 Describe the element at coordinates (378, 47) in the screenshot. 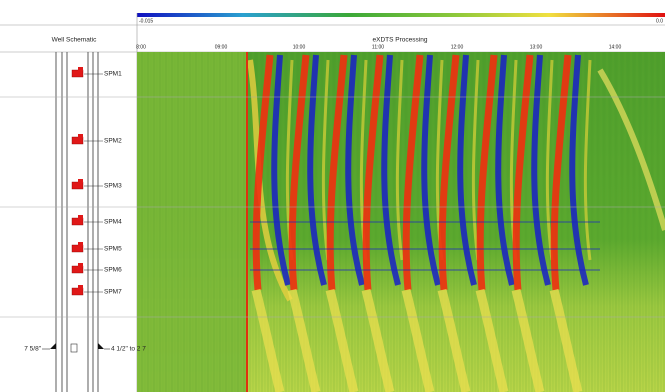

I see `time-tick-label: 11:00` at that location.